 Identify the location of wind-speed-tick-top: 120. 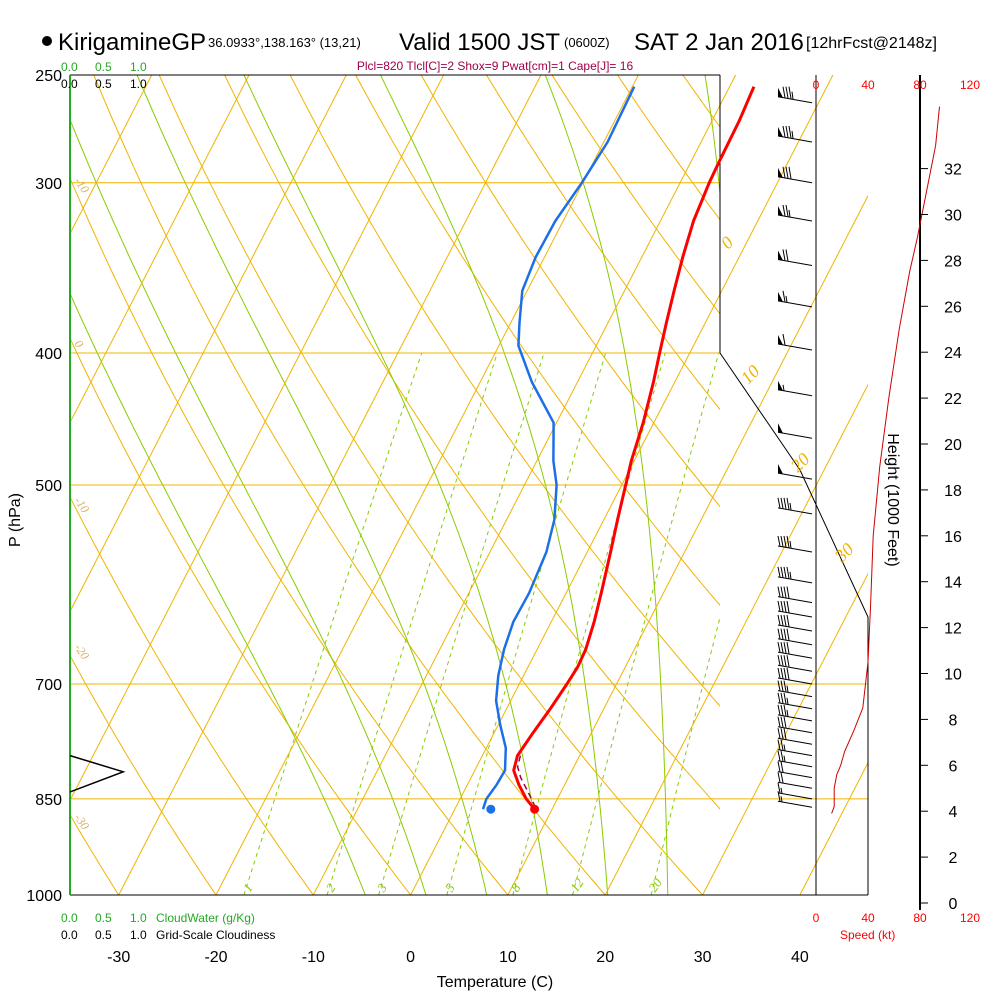
(970, 85).